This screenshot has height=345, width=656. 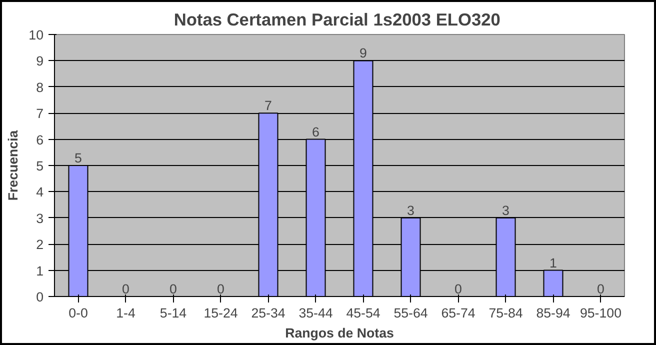 What do you see at coordinates (553, 262) in the screenshot?
I see `data-label: 1` at bounding box center [553, 262].